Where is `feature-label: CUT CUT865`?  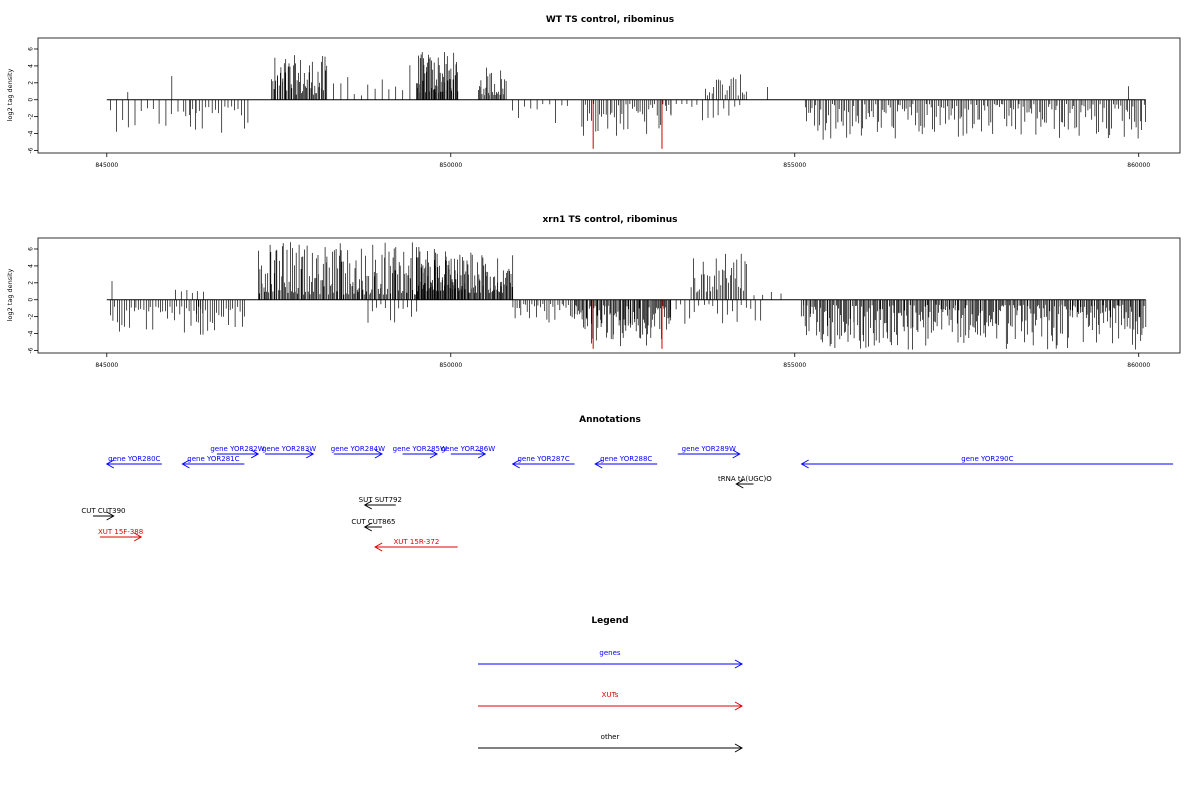
feature-label: CUT CUT865 is located at coordinates (373, 522).